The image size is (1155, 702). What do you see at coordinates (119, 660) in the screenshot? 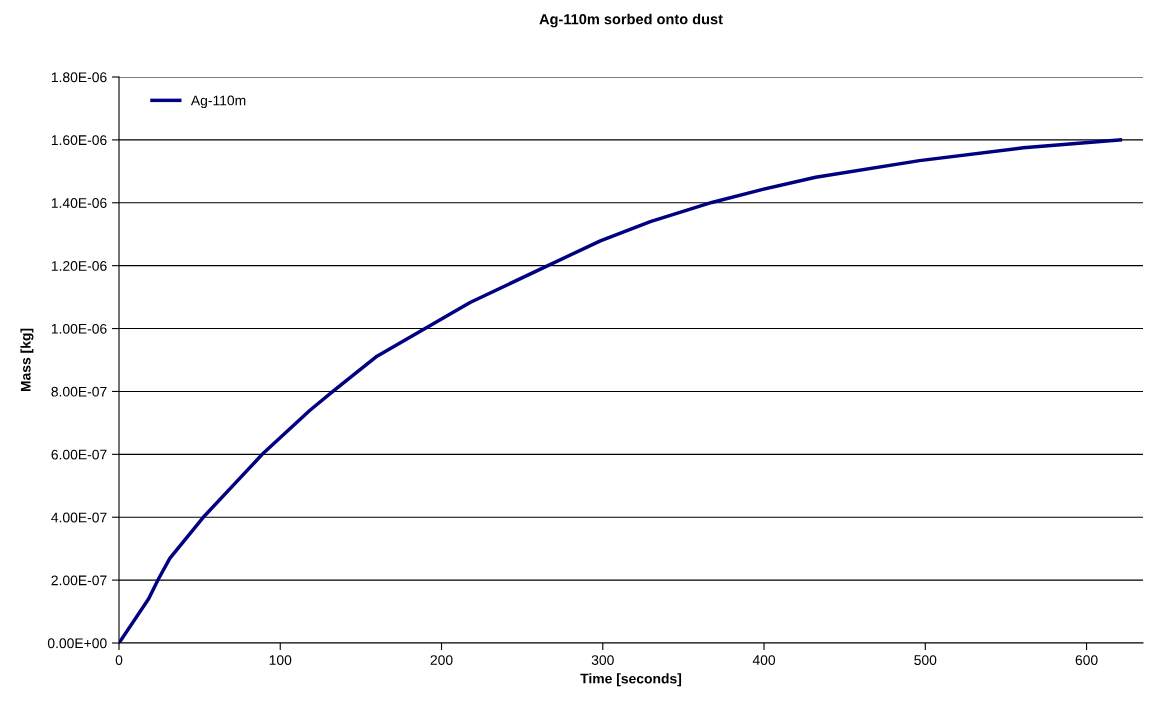
I see `x-tick-label: 0` at bounding box center [119, 660].